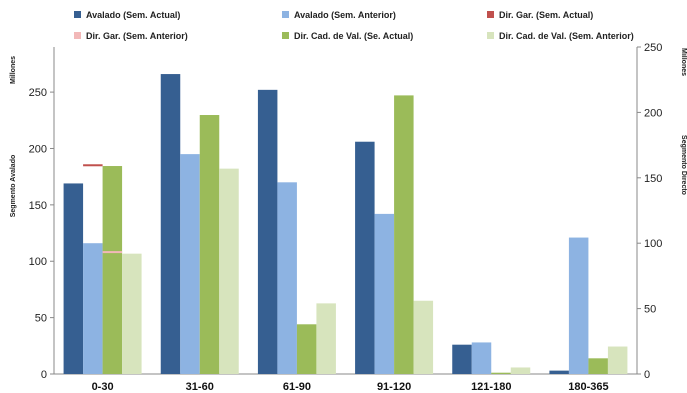  I want to click on left-axis-title: Segmento Avalado, so click(13, 186).